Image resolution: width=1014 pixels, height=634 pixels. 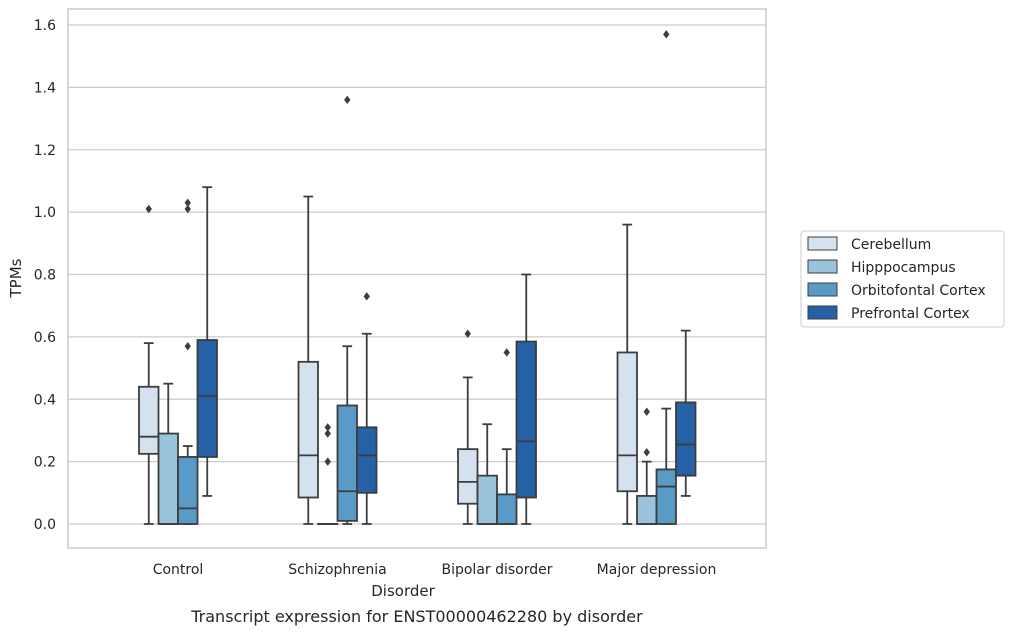 What do you see at coordinates (910, 314) in the screenshot?
I see `legend-label: Prefrontal Cortex` at bounding box center [910, 314].